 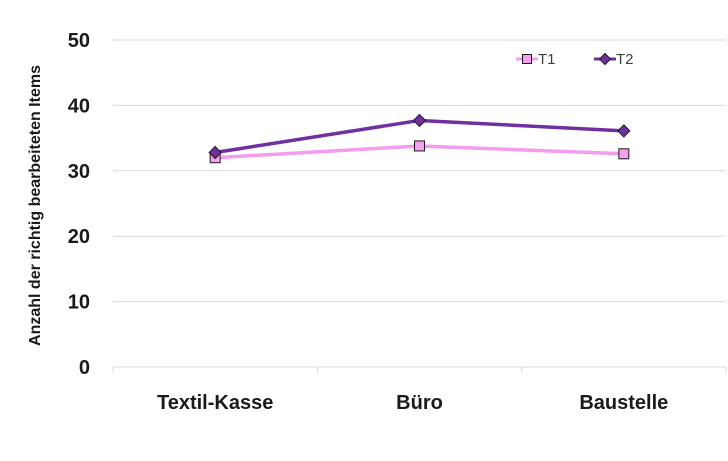 What do you see at coordinates (79, 204) in the screenshot?
I see `y-tick-labels: 0 10 20 30 40 50` at bounding box center [79, 204].